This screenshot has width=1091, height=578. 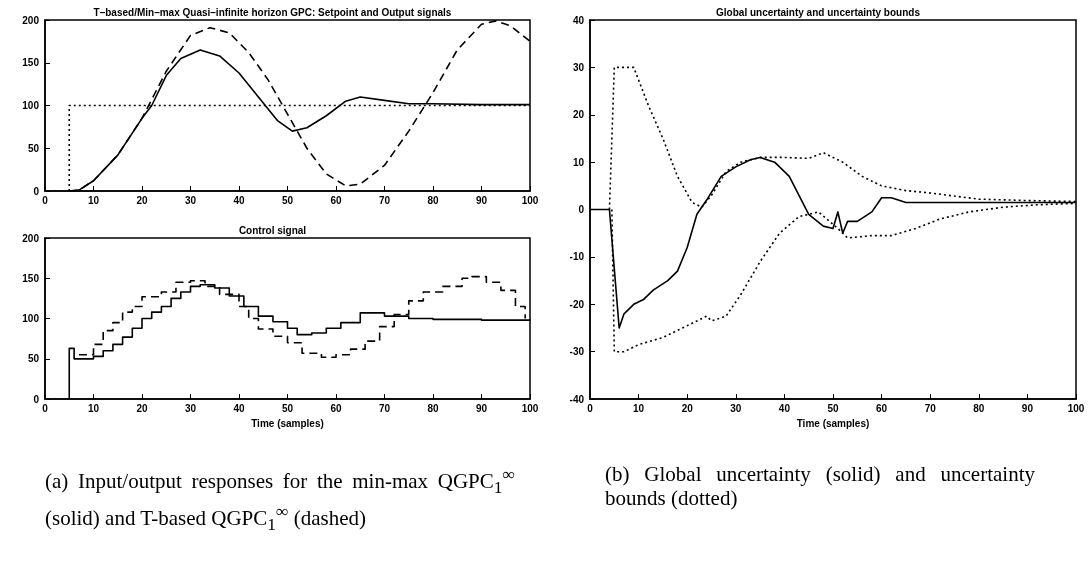 I want to click on chart-title: T–based/Min–max Quasi–infinite horizon GPC: Setpoint and Output signals, so click(x=272, y=12).